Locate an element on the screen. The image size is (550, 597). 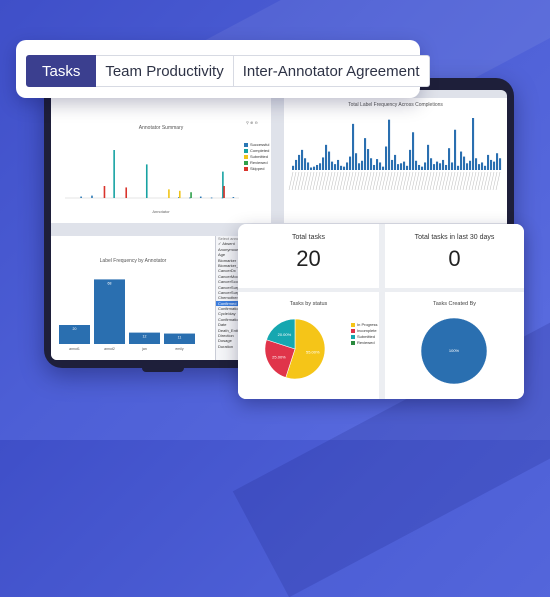
slice-label: 55.00% is located at coordinates (313, 351).